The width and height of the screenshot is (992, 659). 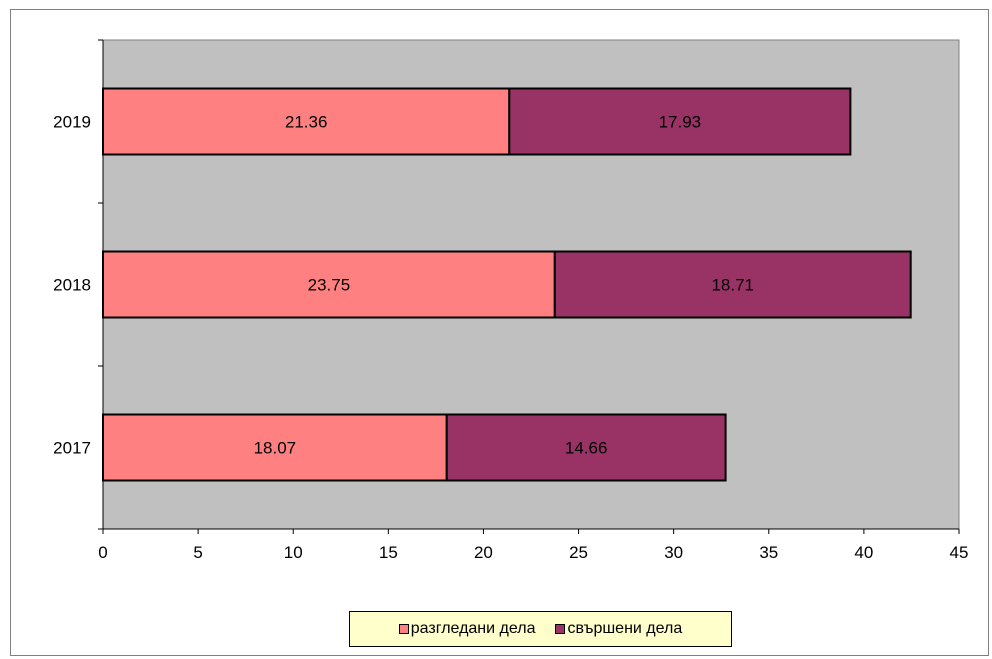 What do you see at coordinates (959, 552) in the screenshot?
I see `x-tick-label: 45` at bounding box center [959, 552].